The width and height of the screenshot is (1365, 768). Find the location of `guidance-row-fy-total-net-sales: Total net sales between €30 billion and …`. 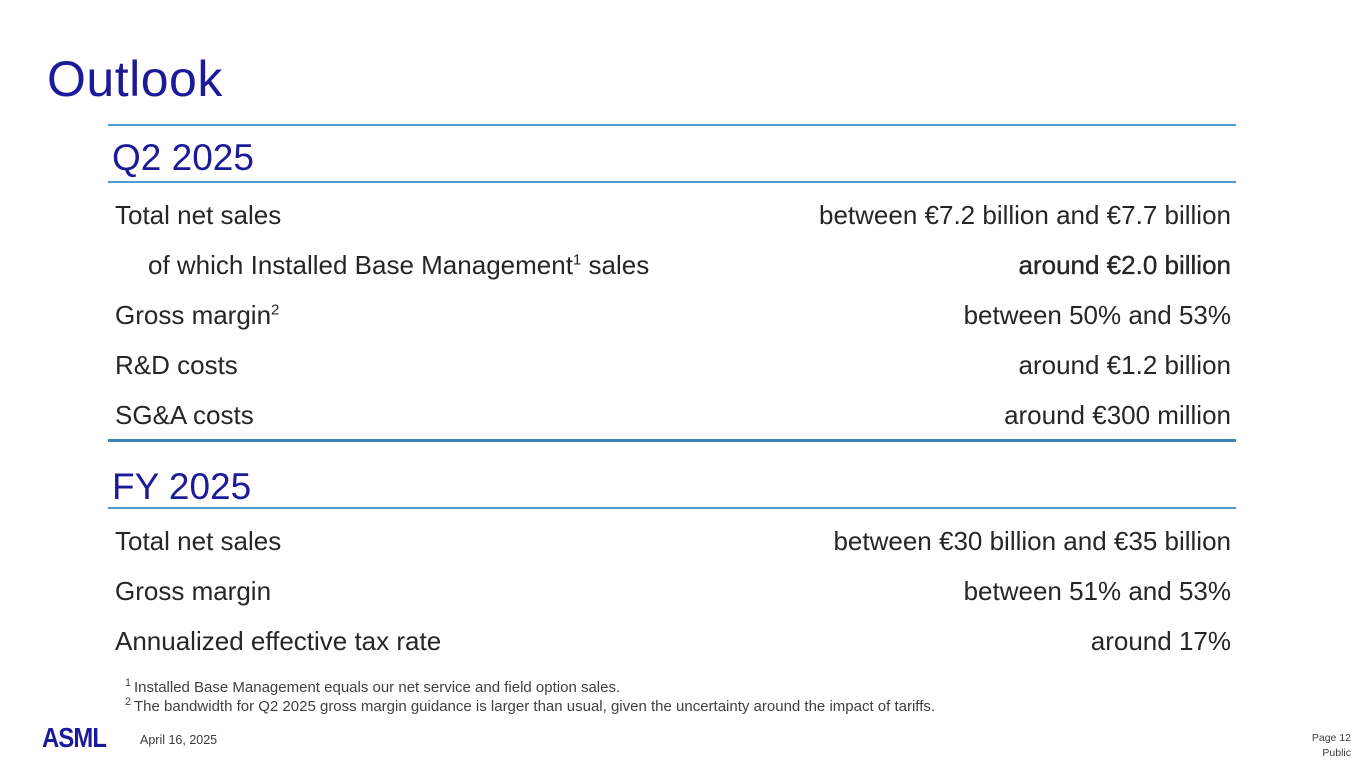

guidance-row-fy-total-net-sales: Total net sales between €30 billion and … is located at coordinates (672, 541).